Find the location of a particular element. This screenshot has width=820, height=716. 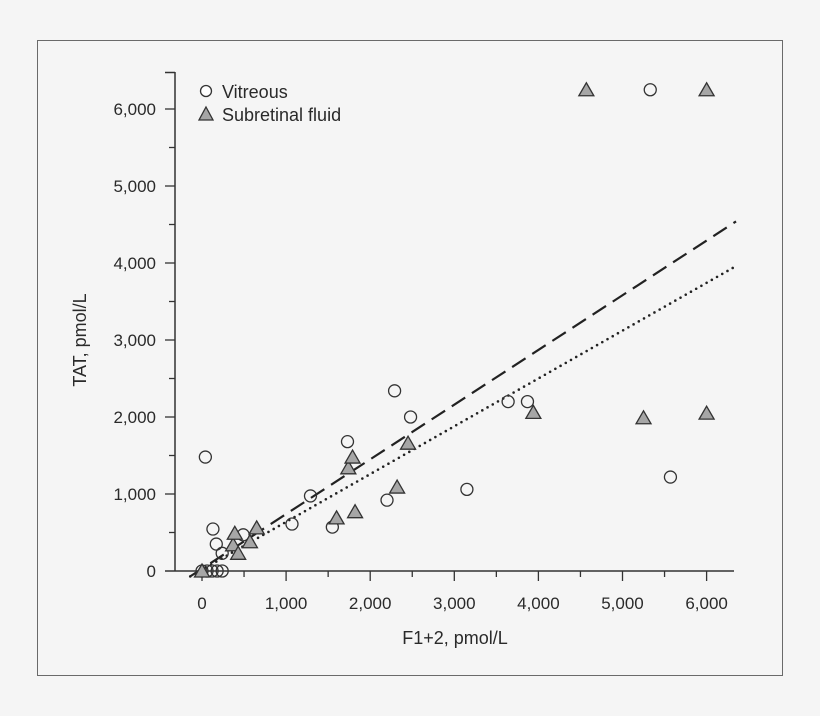

x-tick-label: 1,000 is located at coordinates (286, 603).